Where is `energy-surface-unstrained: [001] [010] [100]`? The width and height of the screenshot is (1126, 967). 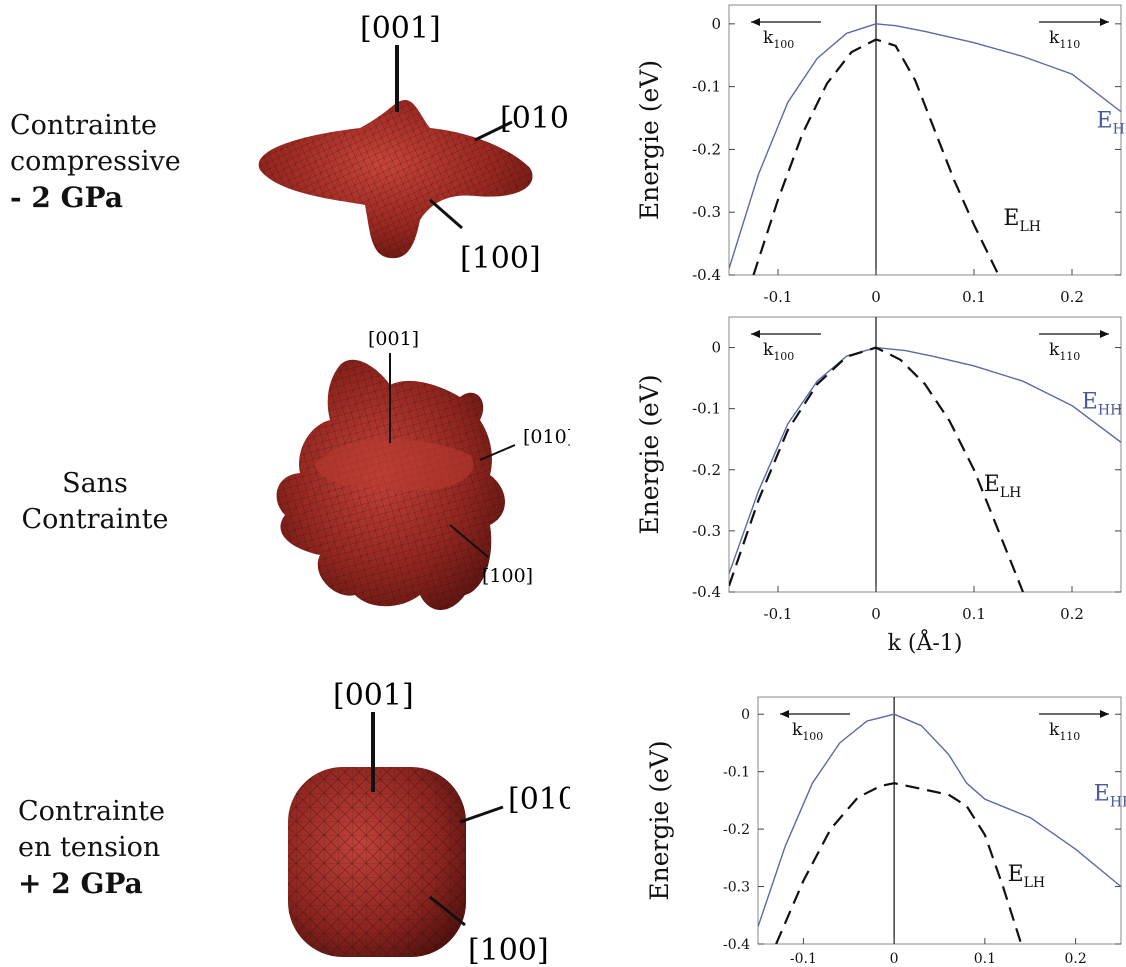 energy-surface-unstrained: [001] [010] [100] is located at coordinates (423, 469).